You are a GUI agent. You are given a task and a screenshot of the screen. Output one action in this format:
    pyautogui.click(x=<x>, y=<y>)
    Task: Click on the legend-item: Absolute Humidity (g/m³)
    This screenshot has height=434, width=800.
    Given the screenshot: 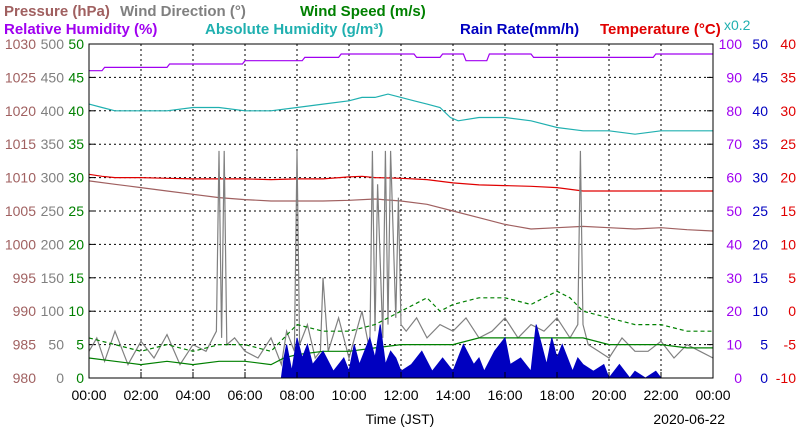 What is the action you would take?
    pyautogui.click(x=294, y=29)
    